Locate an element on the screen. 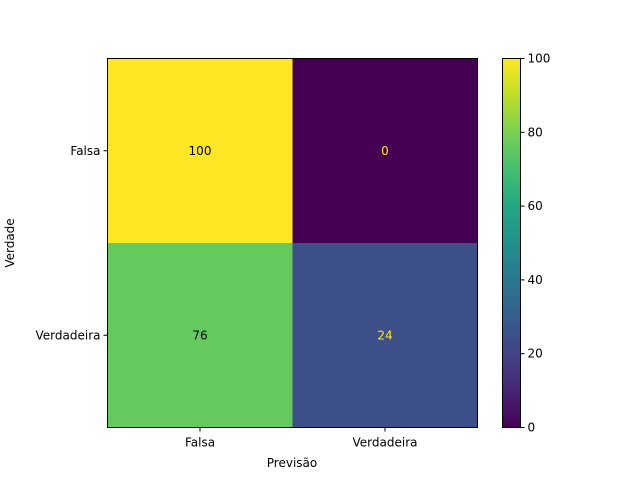 This screenshot has width=640, height=480. cell-value: 0 is located at coordinates (385, 151).